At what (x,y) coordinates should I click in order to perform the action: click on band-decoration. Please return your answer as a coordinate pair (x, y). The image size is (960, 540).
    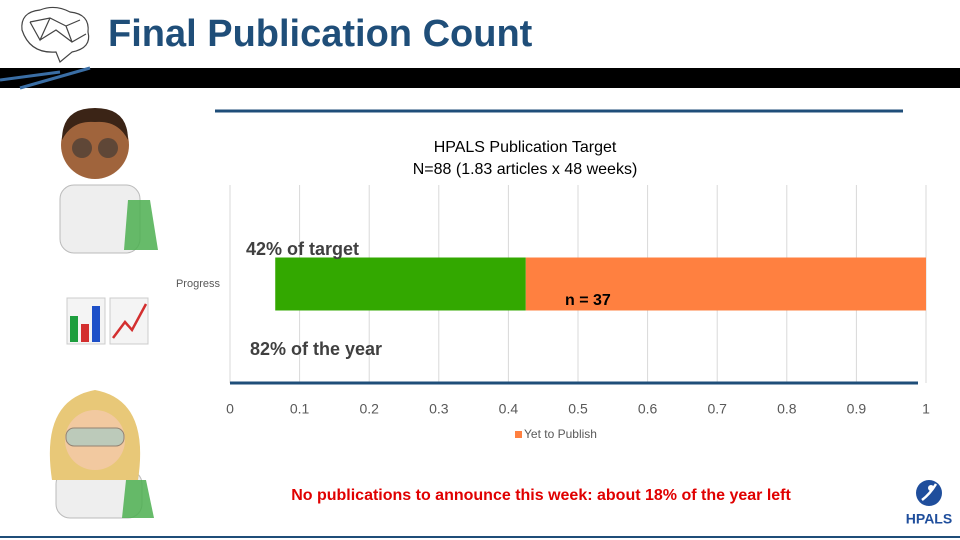
    Looking at the image, I should click on (45, 78).